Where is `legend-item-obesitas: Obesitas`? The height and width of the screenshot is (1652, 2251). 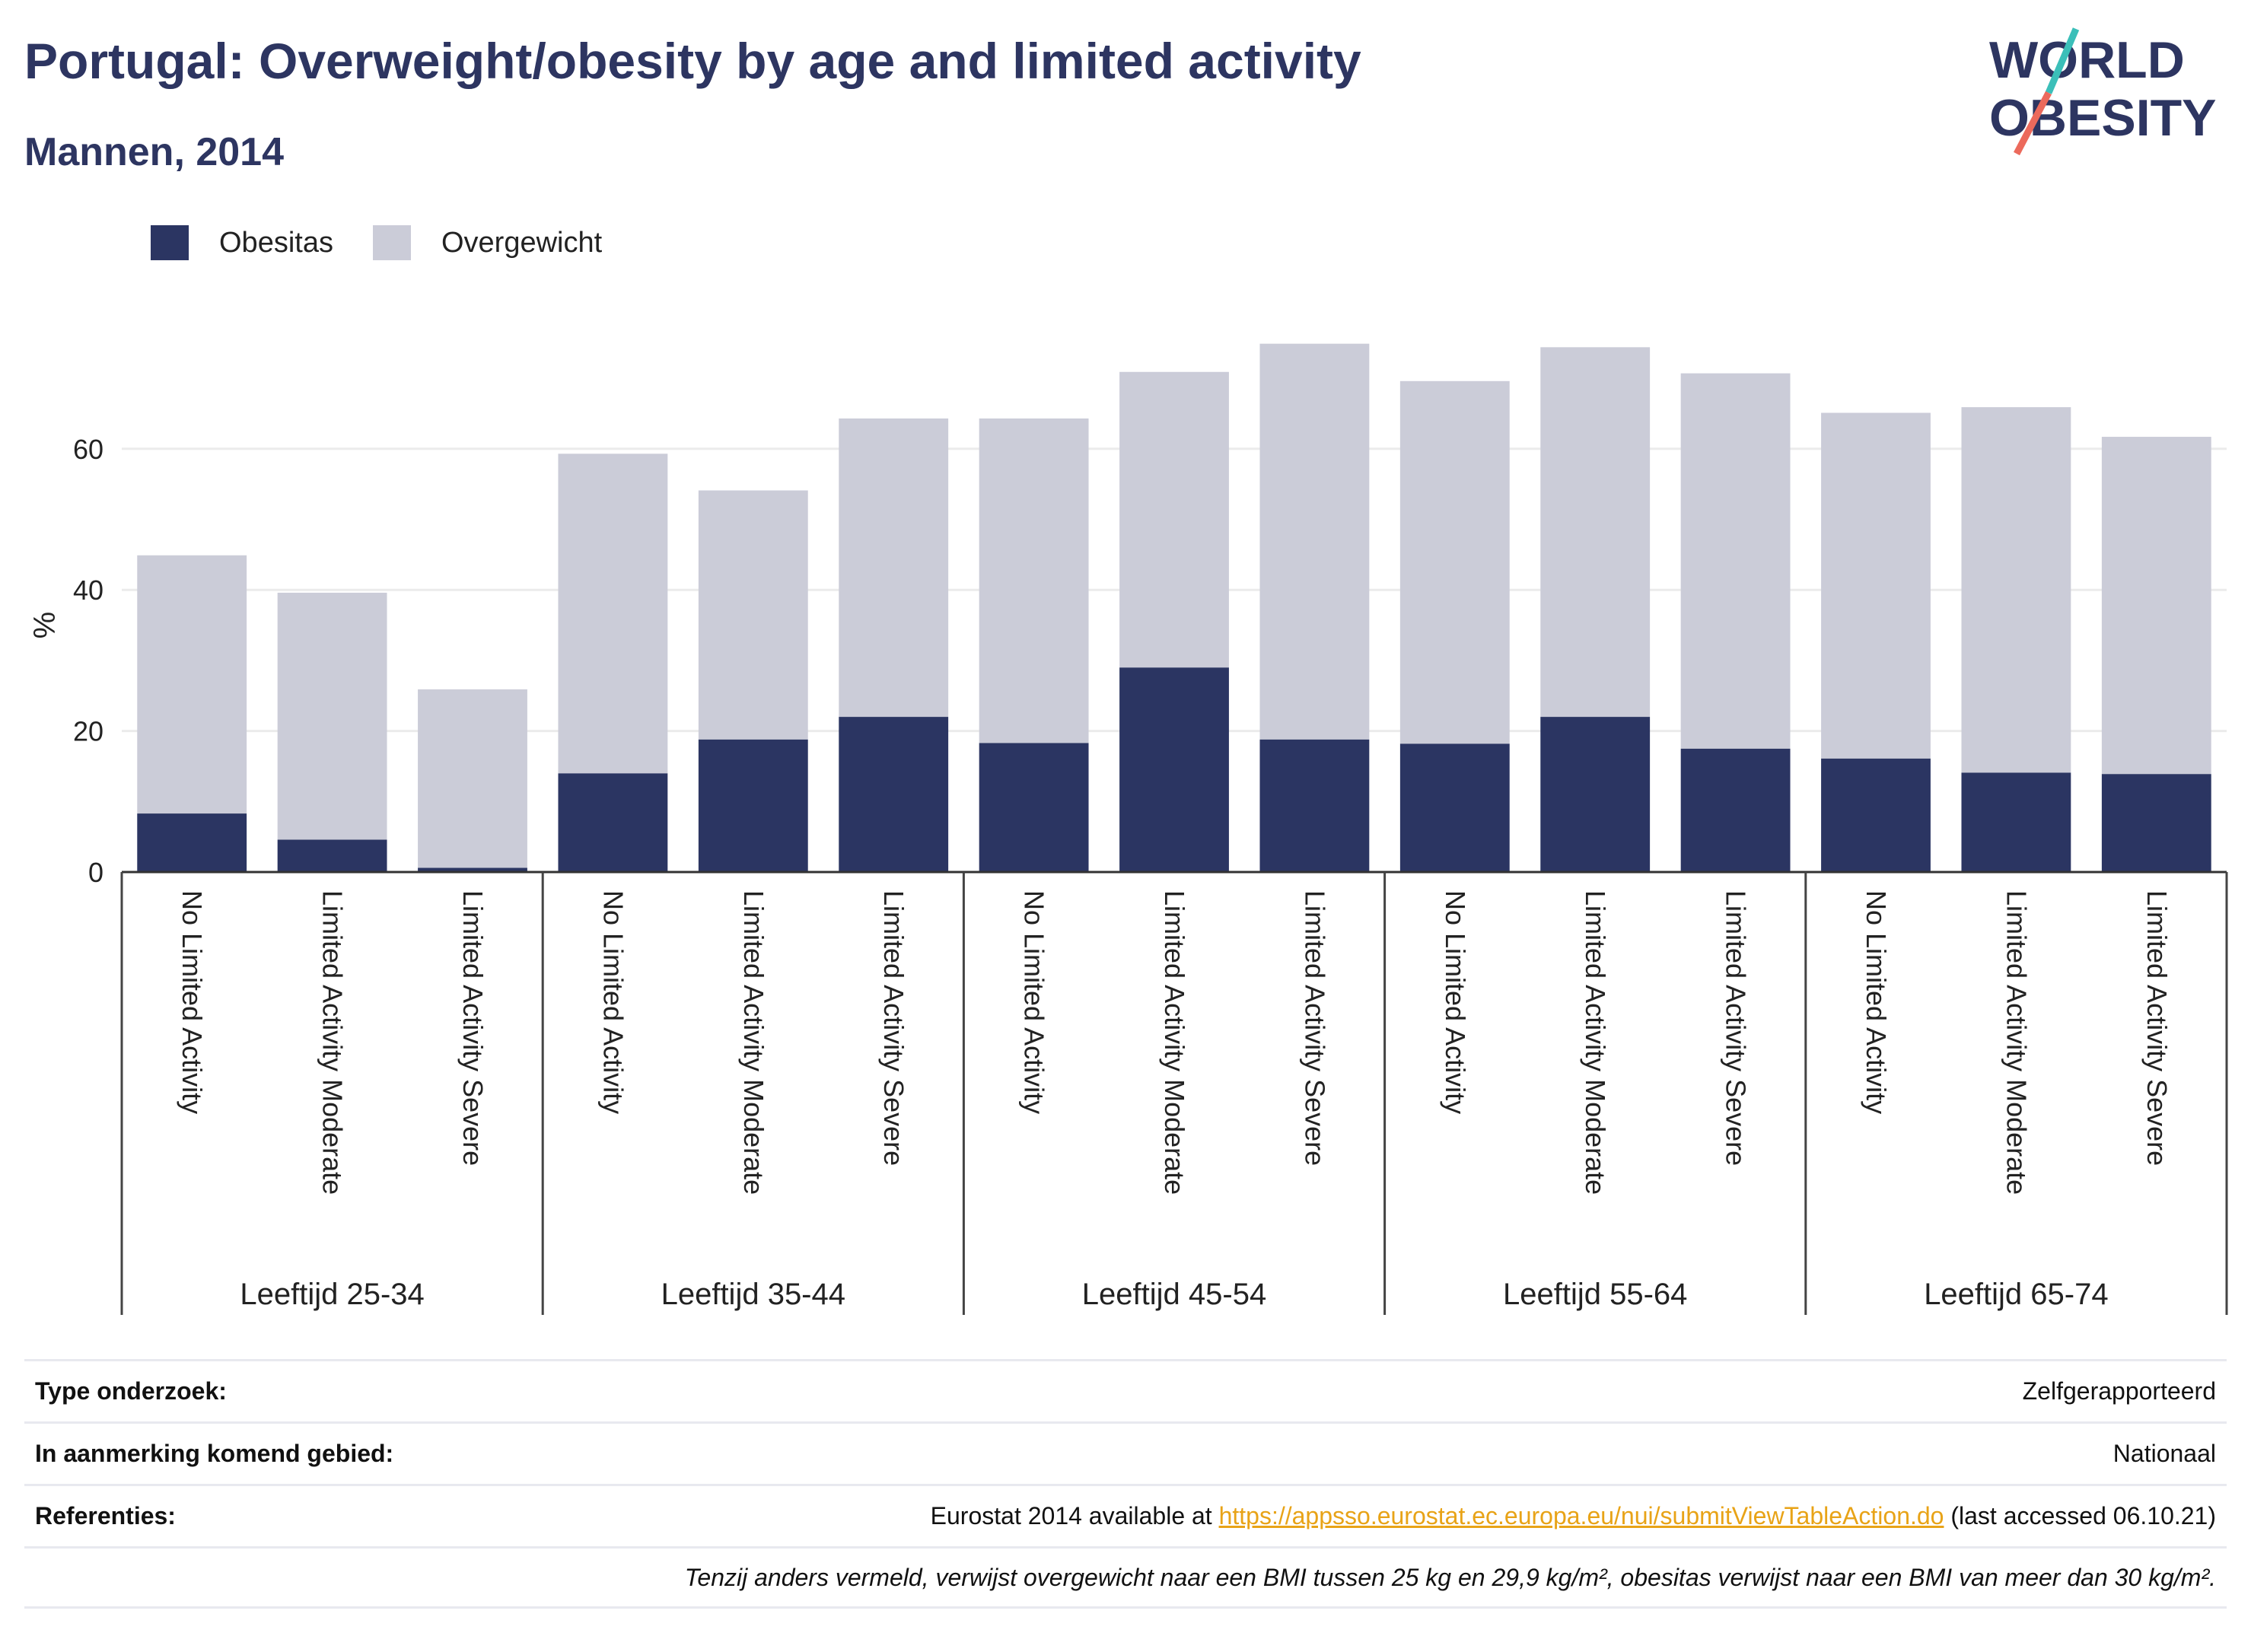 legend-item-obesitas: Obesitas is located at coordinates (242, 242).